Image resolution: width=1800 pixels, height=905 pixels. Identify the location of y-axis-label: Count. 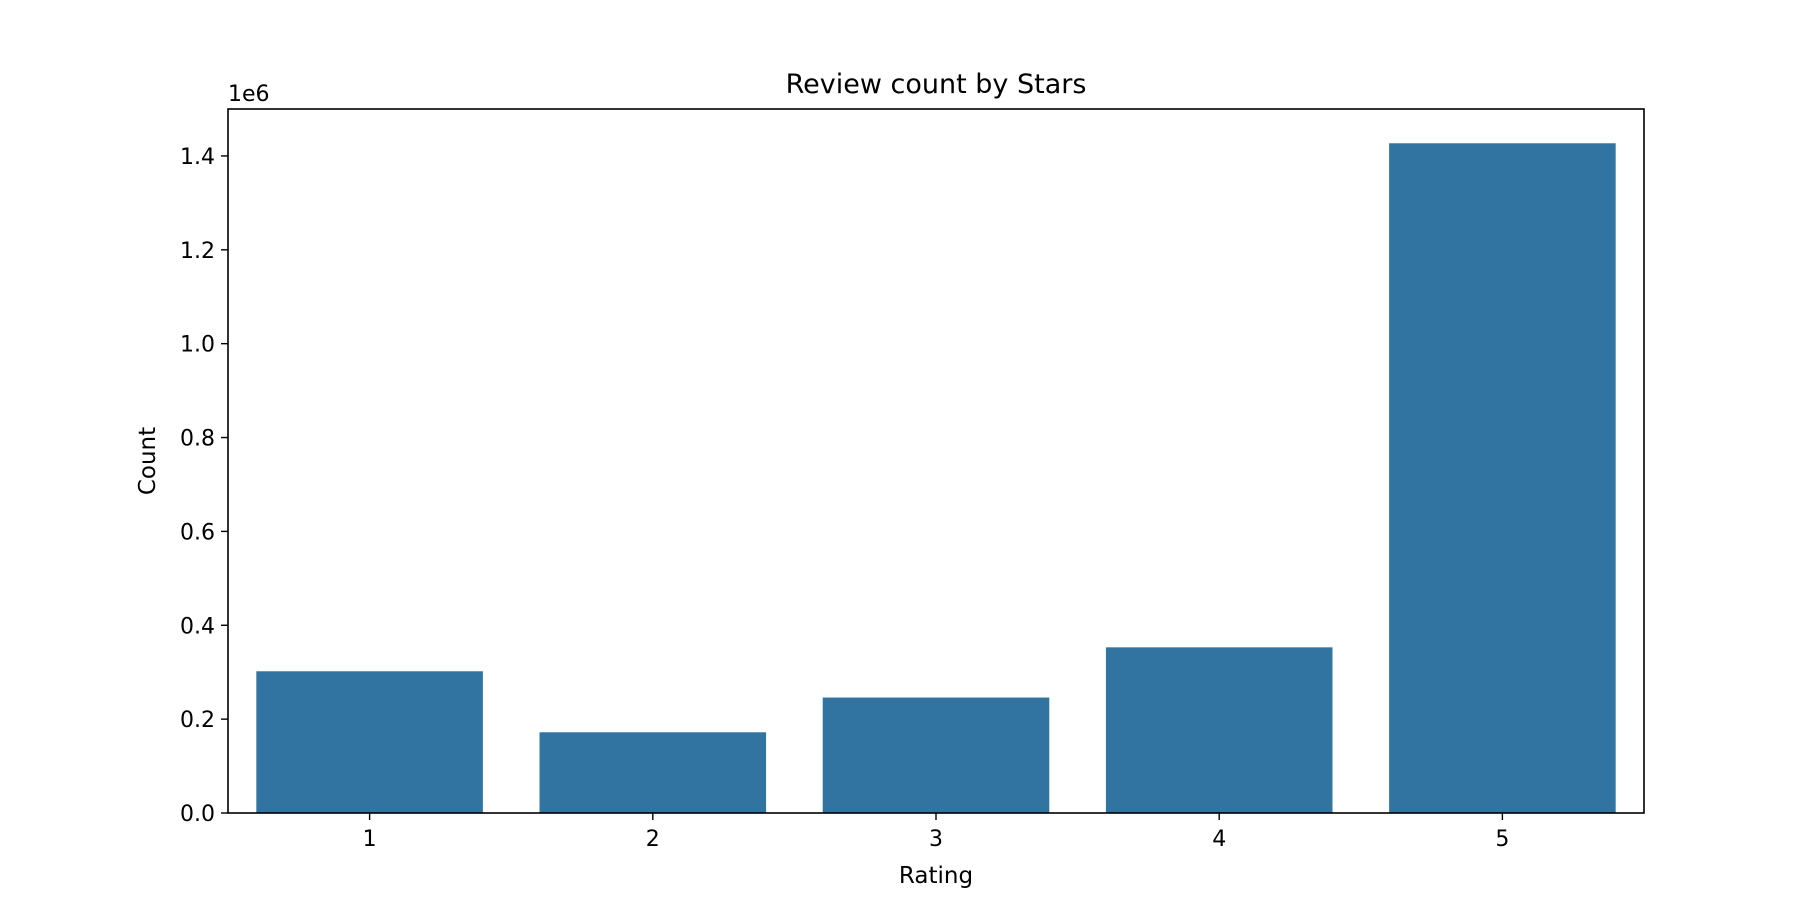
(148, 461).